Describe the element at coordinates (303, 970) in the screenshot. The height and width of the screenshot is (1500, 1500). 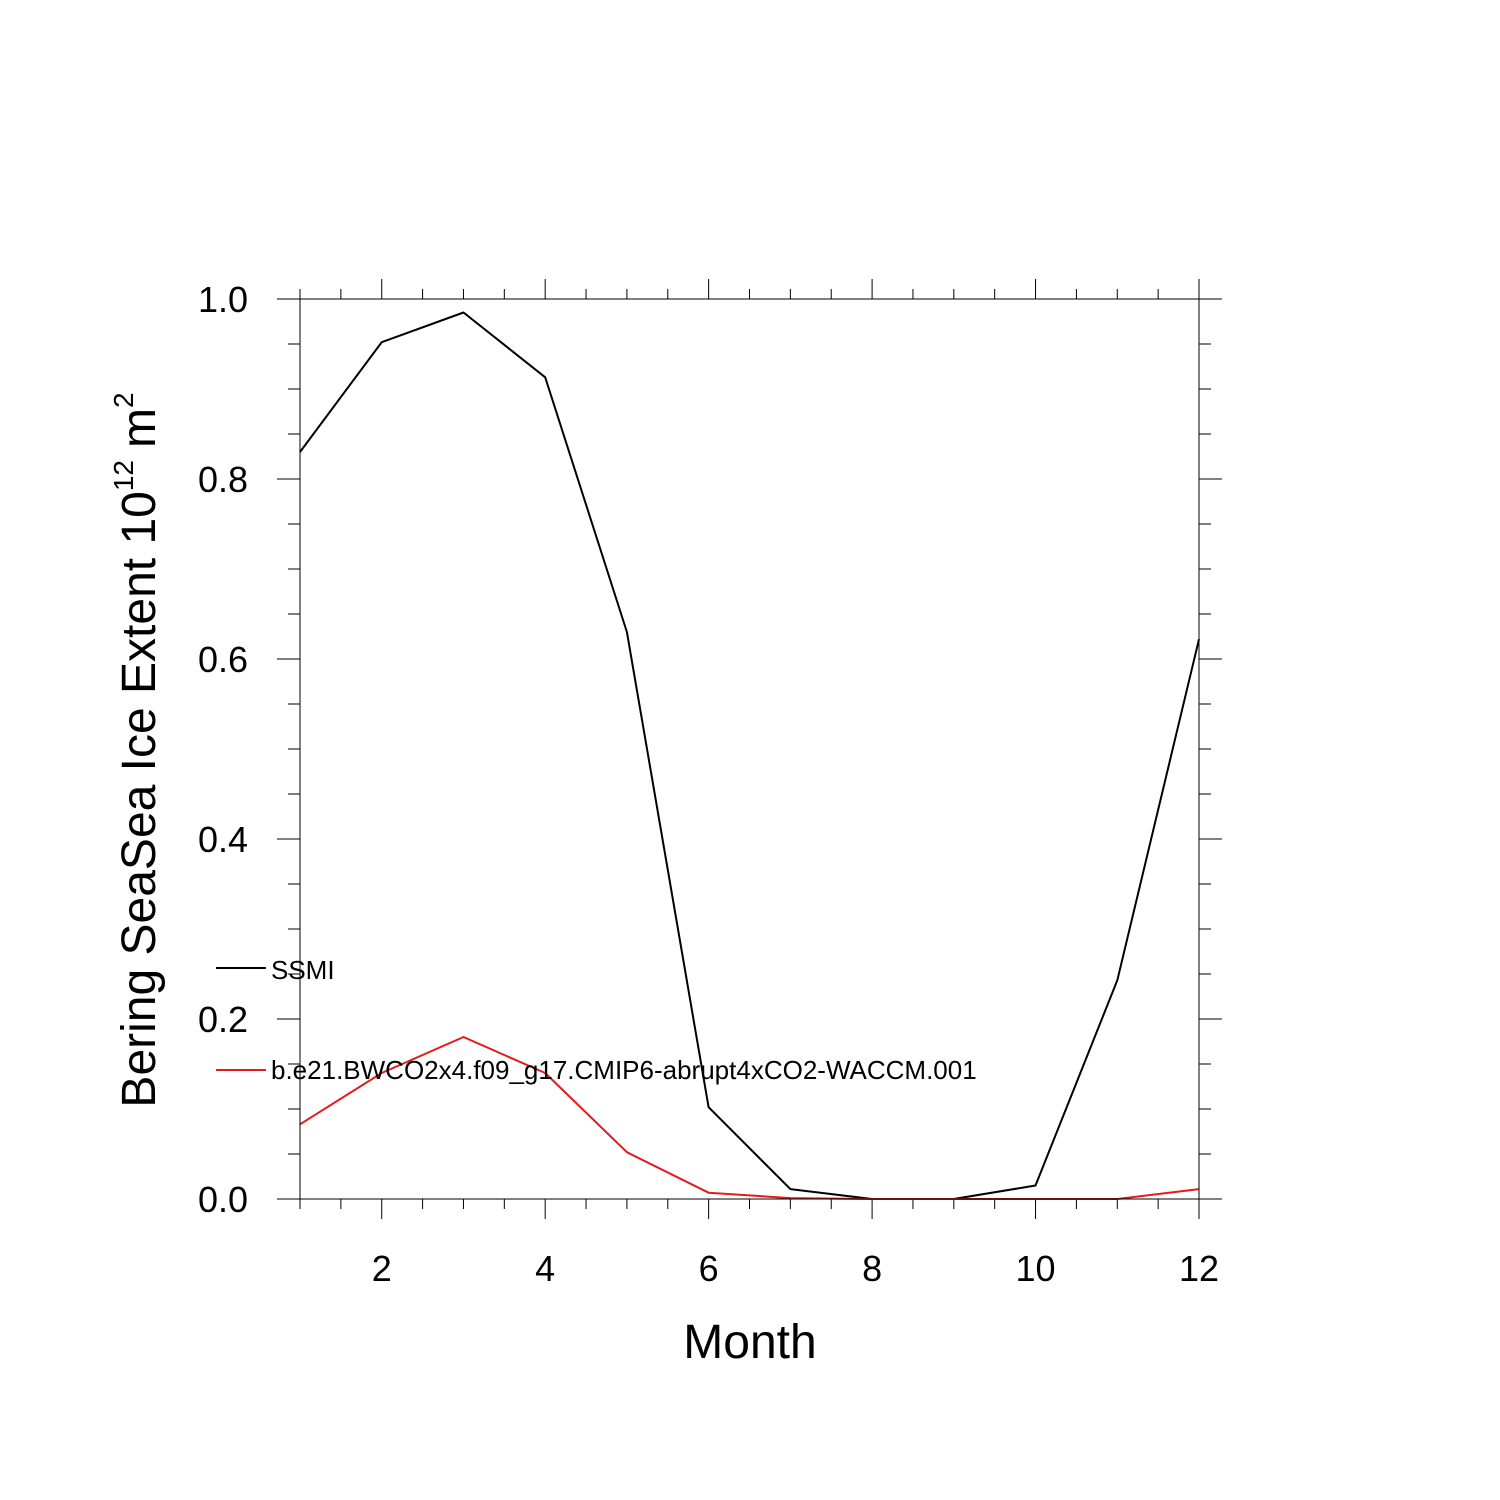
I see `legend-label-ssmi: SSMI` at that location.